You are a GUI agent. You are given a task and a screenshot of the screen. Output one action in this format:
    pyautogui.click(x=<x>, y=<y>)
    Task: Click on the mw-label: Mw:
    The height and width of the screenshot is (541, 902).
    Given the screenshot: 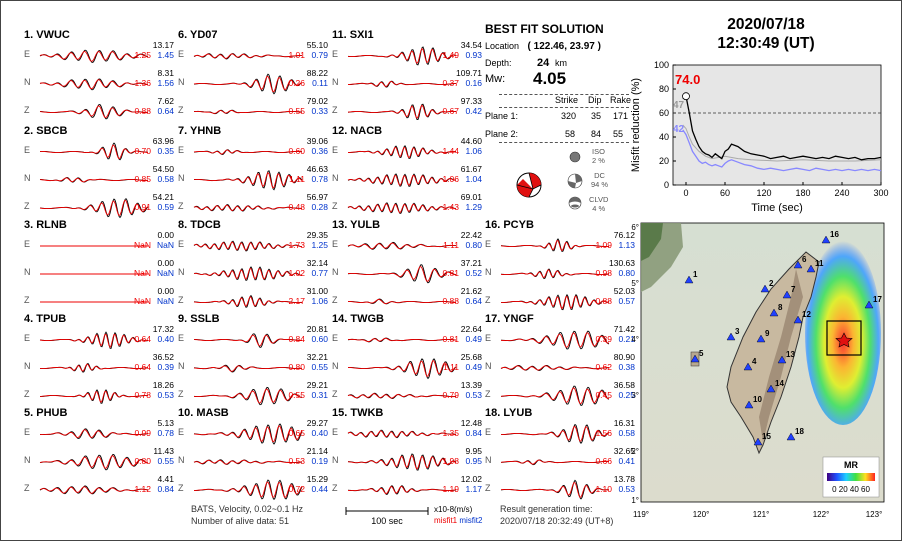 What is the action you would take?
    pyautogui.click(x=495, y=79)
    